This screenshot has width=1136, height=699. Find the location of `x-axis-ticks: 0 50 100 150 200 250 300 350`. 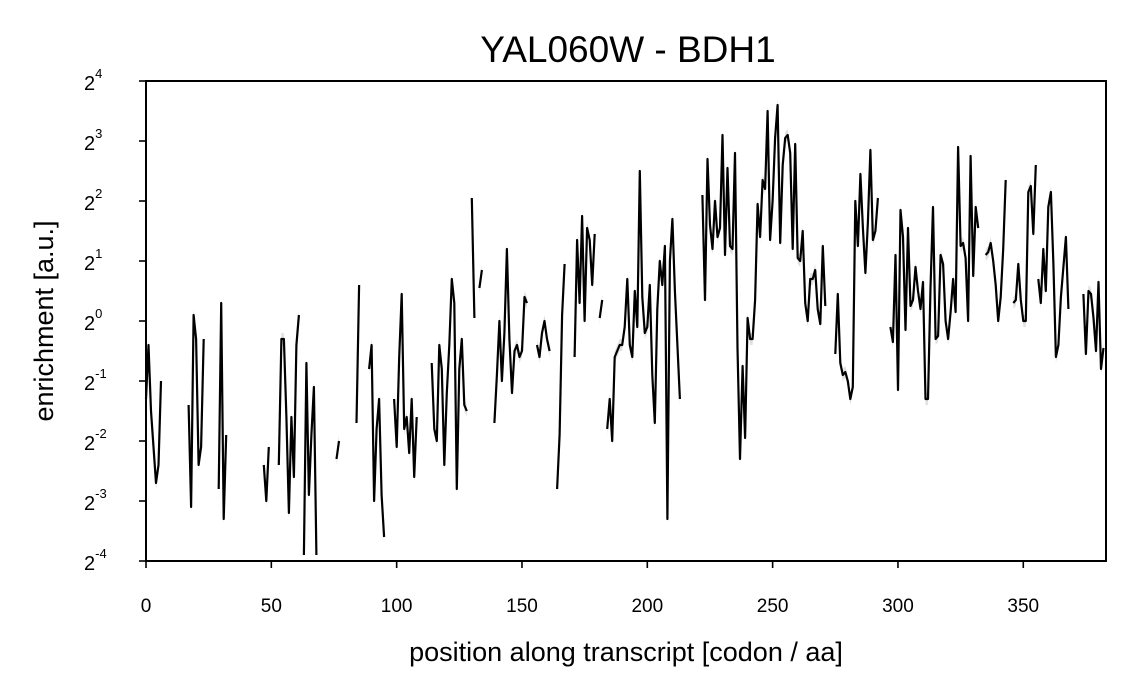

x-axis-ticks: 0 50 100 150 200 250 300 350 is located at coordinates (590, 589).